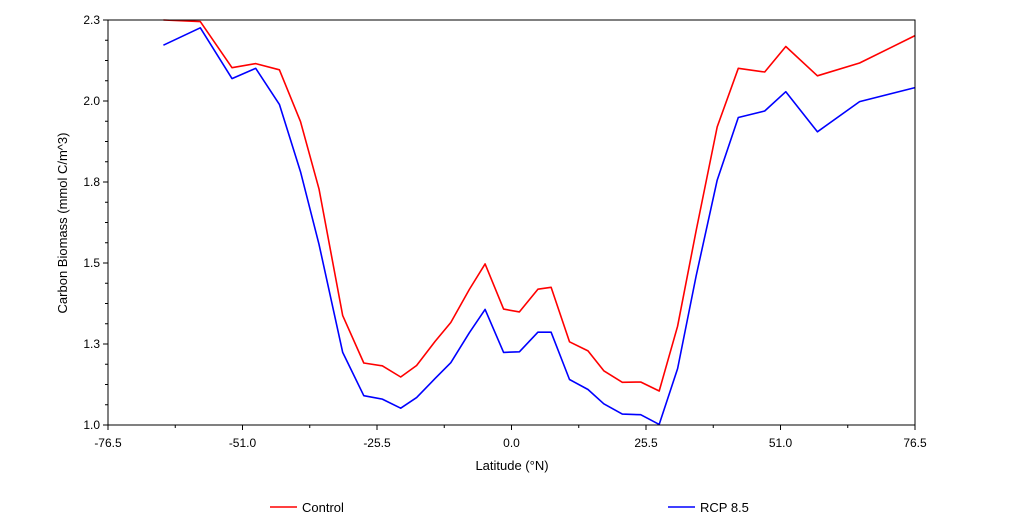  Describe the element at coordinates (509, 507) in the screenshot. I see `legend: Control RCP 8.5` at that location.